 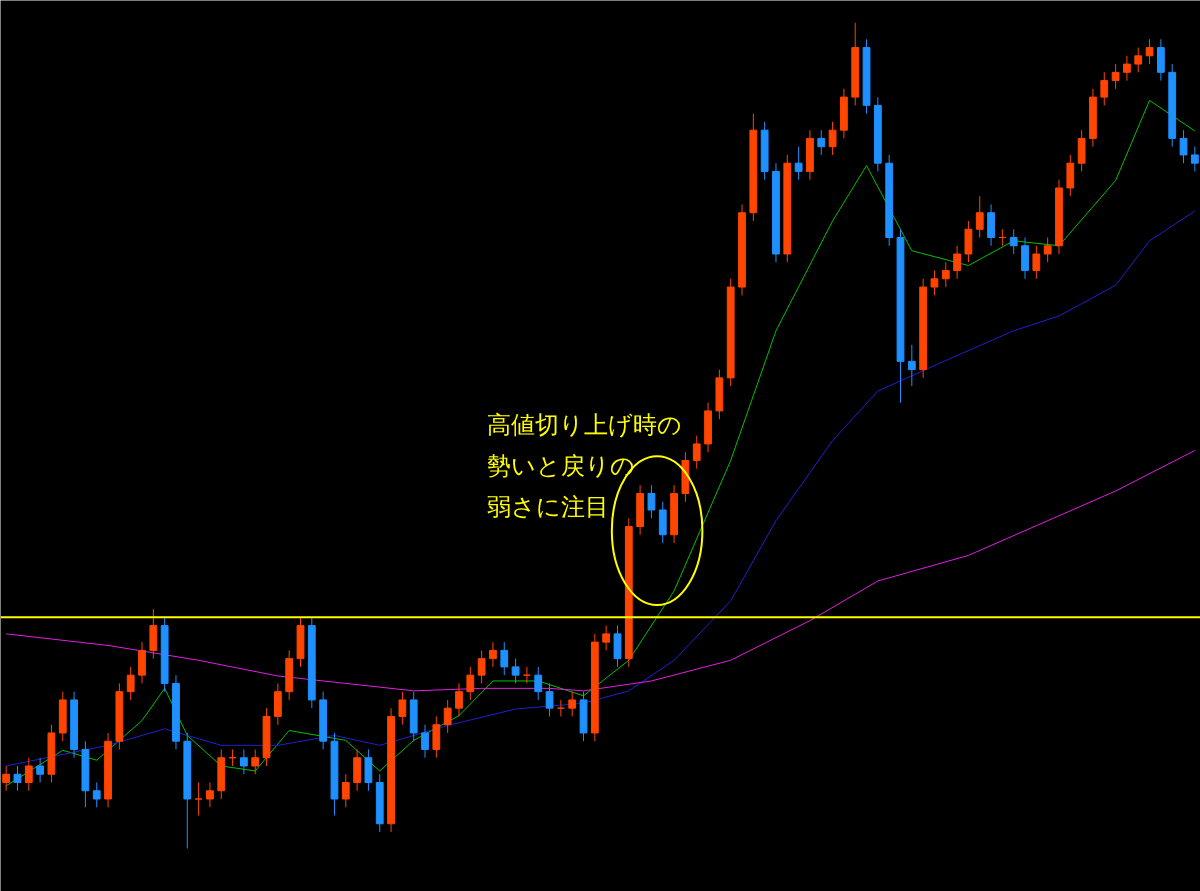 I want to click on annotation: 高値切り上げ時の, so click(x=585, y=424).